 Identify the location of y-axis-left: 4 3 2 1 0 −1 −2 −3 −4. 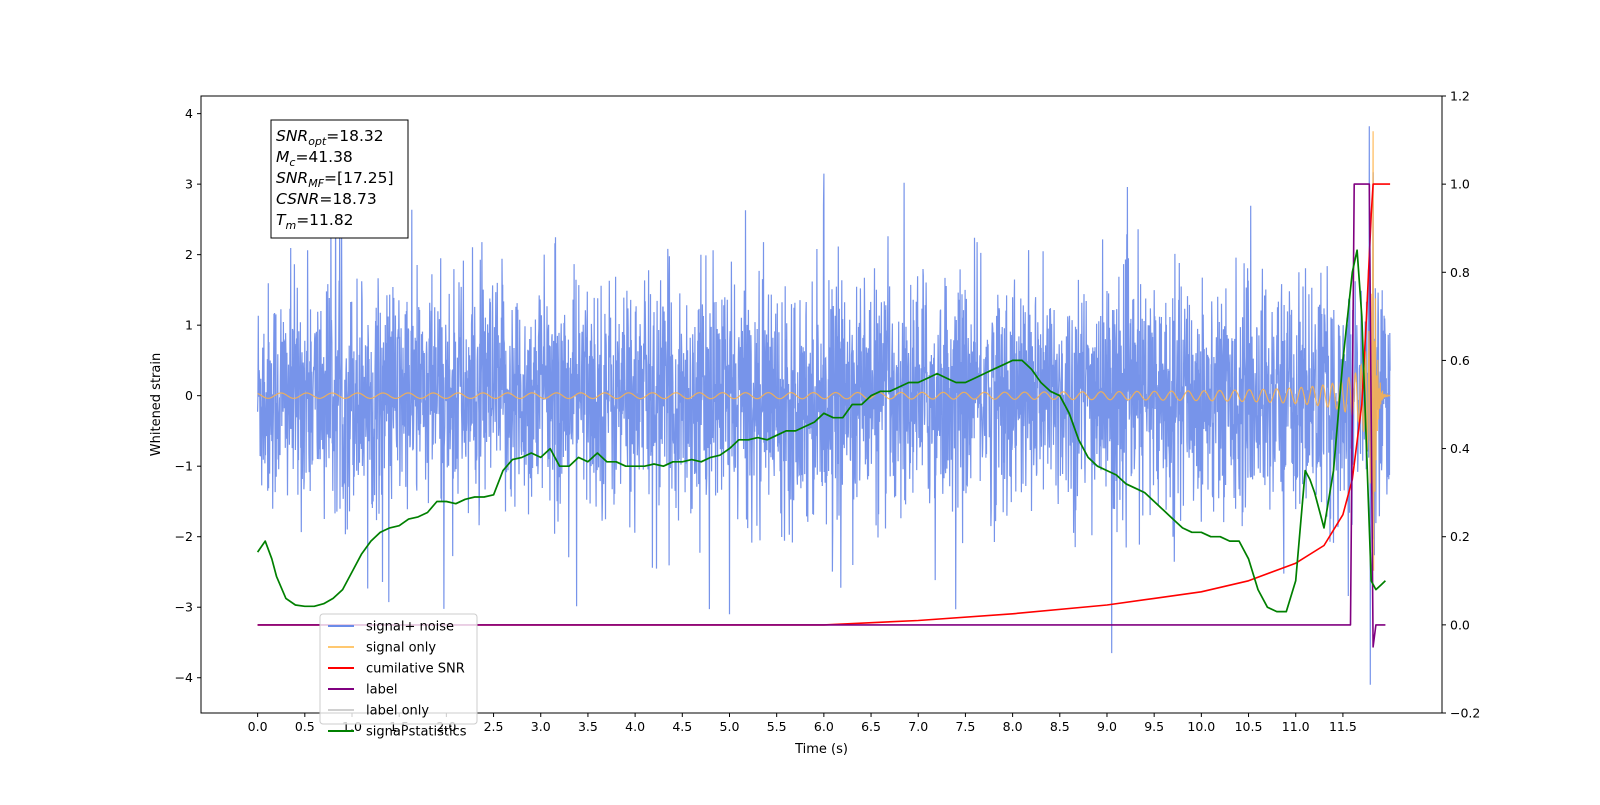
(188, 395).